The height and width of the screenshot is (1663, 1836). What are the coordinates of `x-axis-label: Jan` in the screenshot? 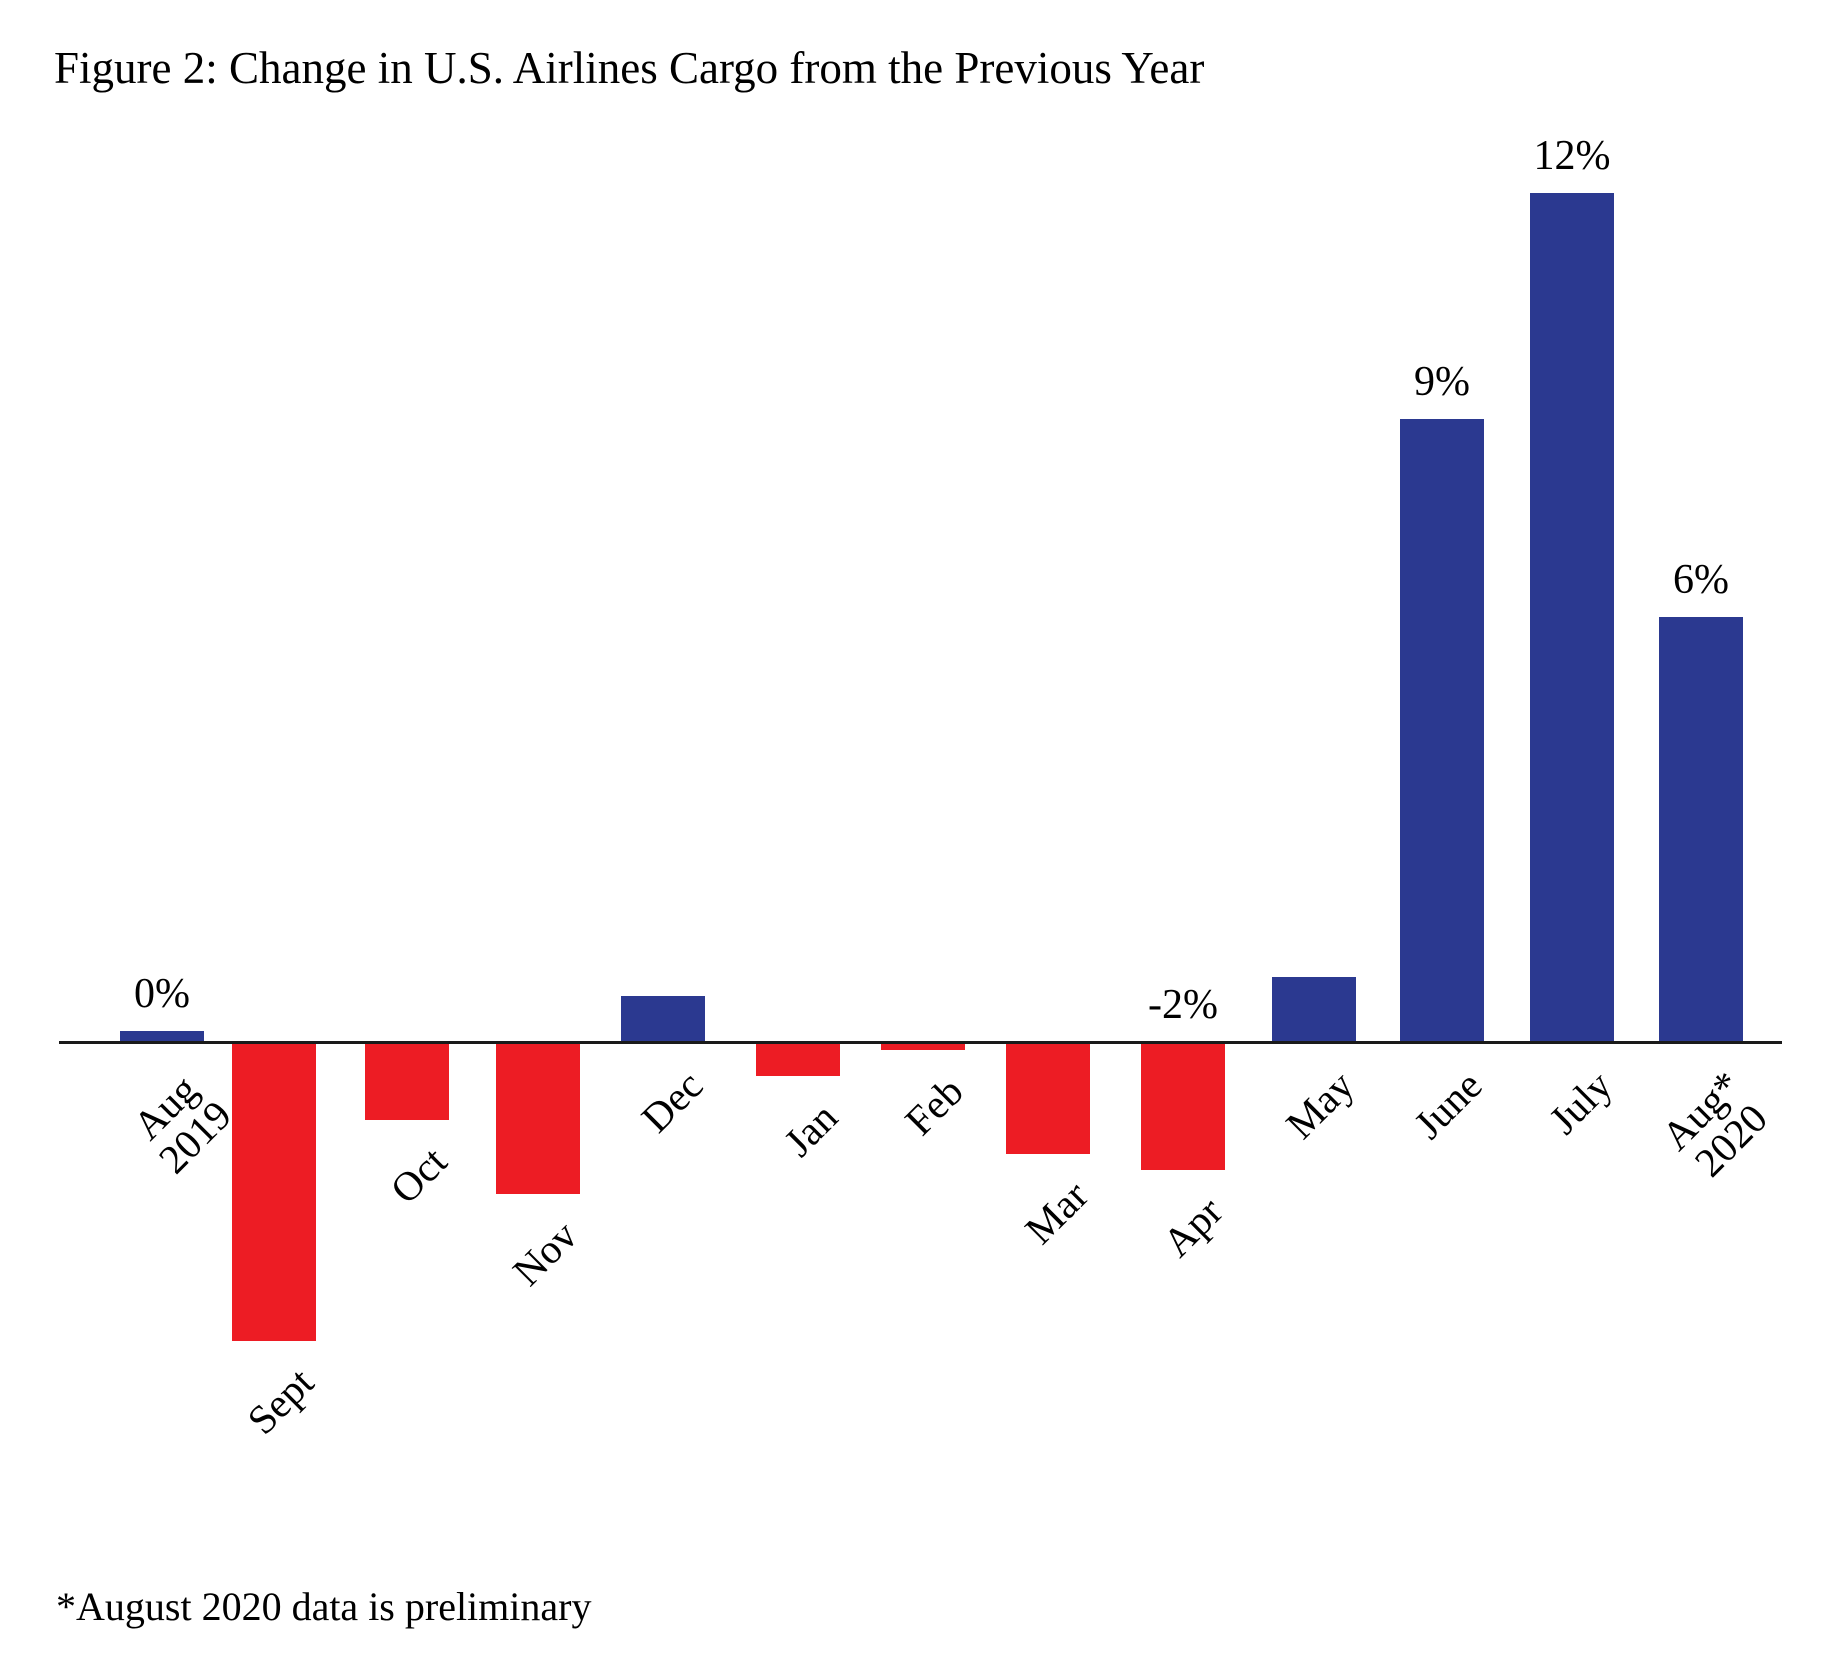 It's located at (811, 1129).